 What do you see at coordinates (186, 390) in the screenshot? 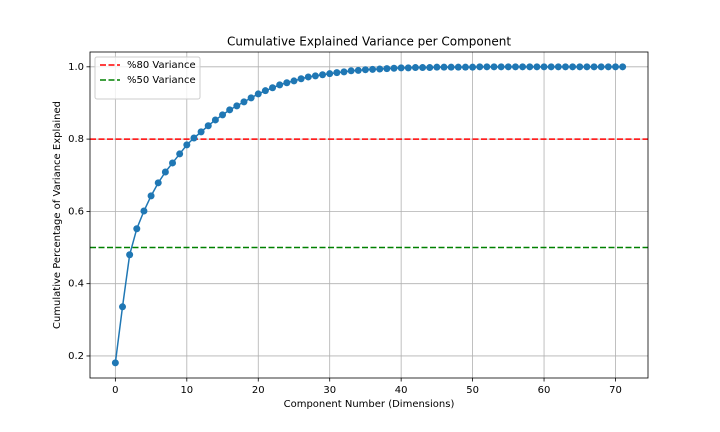
I see `x-tick-label: 10` at bounding box center [186, 390].